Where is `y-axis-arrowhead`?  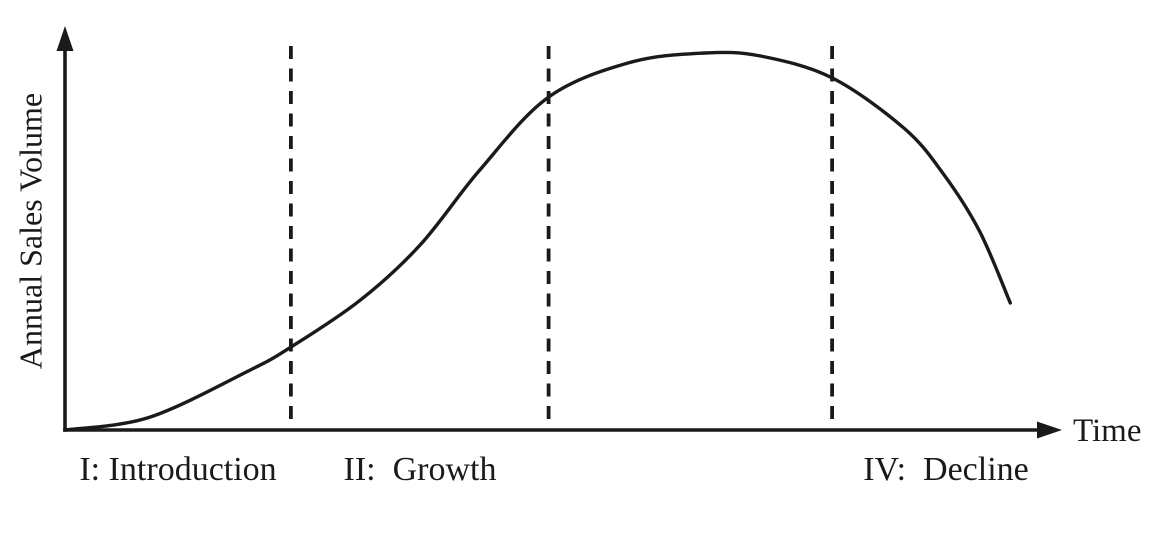 y-axis-arrowhead is located at coordinates (65, 38).